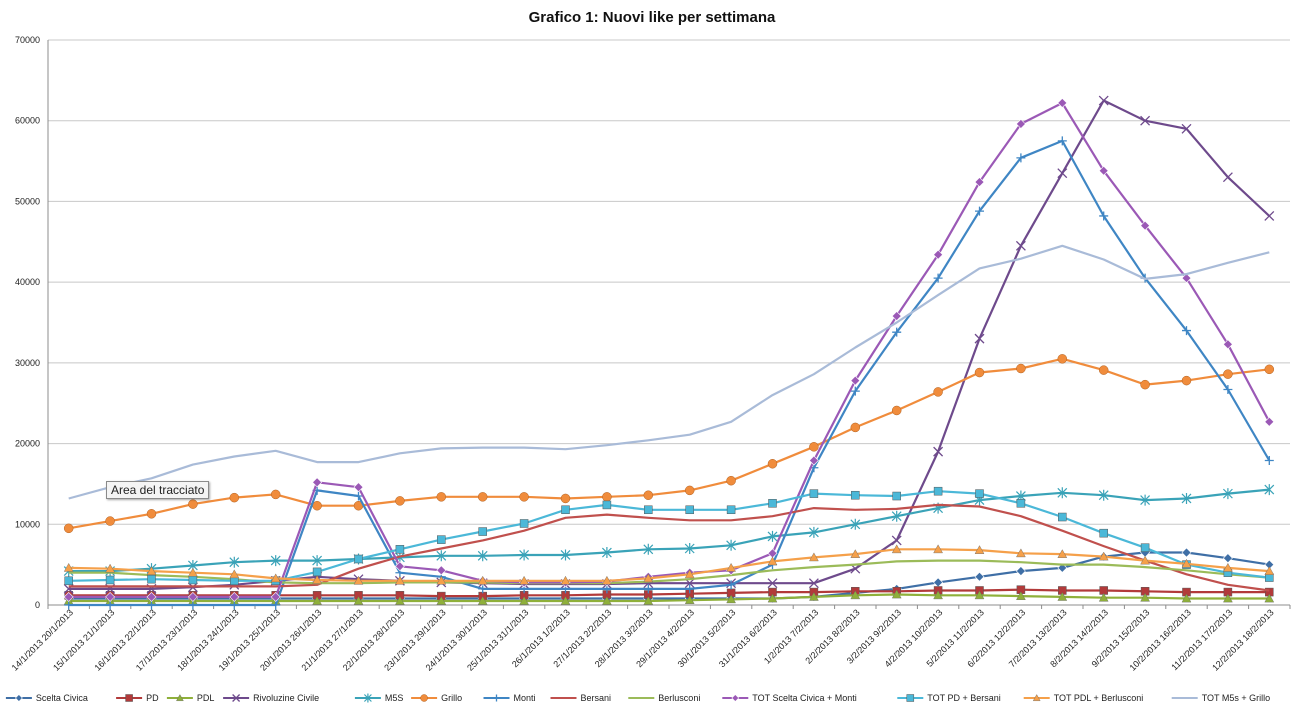  Describe the element at coordinates (37, 605) in the screenshot. I see `y-tick-label: 0` at that location.